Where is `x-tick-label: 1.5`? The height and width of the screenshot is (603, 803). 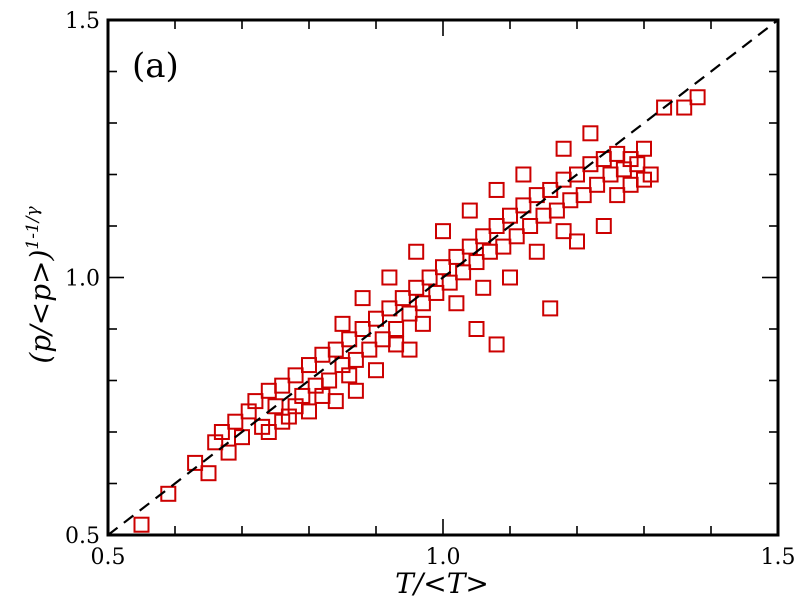 x-tick-label: 1.5 is located at coordinates (778, 557).